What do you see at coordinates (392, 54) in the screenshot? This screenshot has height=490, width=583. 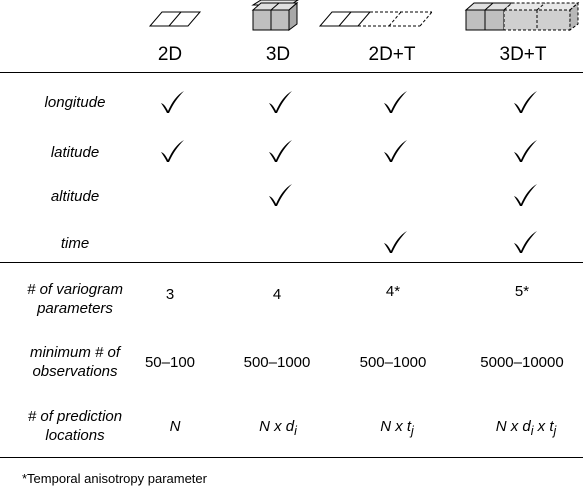 I see `column-header-2d-t: 2D+T` at bounding box center [392, 54].